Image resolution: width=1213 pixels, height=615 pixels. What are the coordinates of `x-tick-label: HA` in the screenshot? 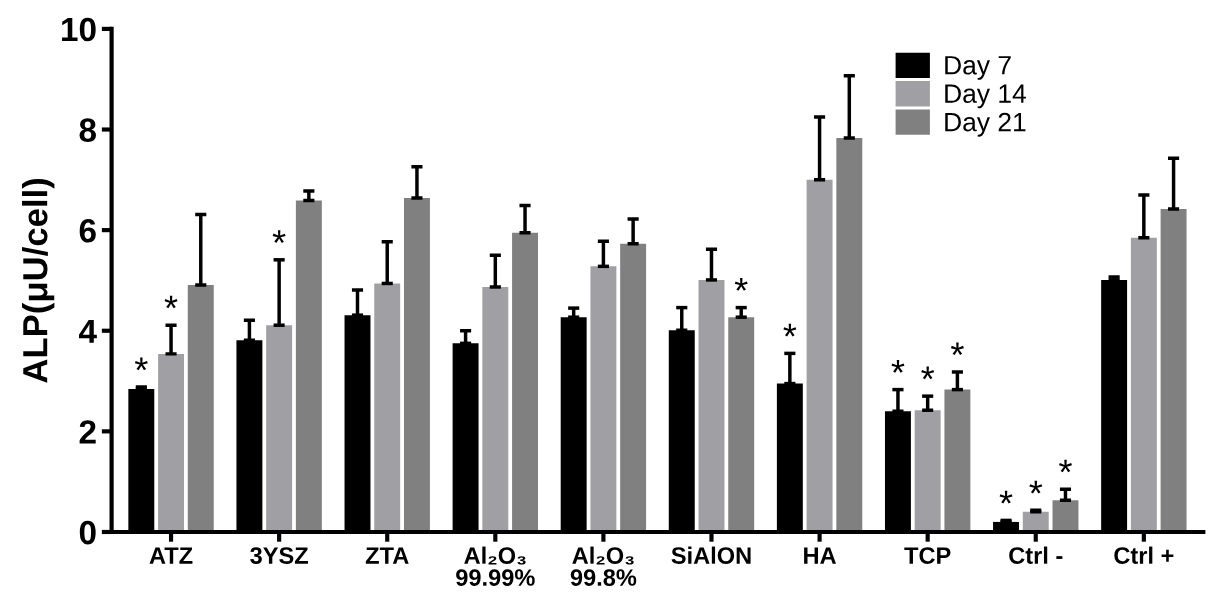 It's located at (820, 555).